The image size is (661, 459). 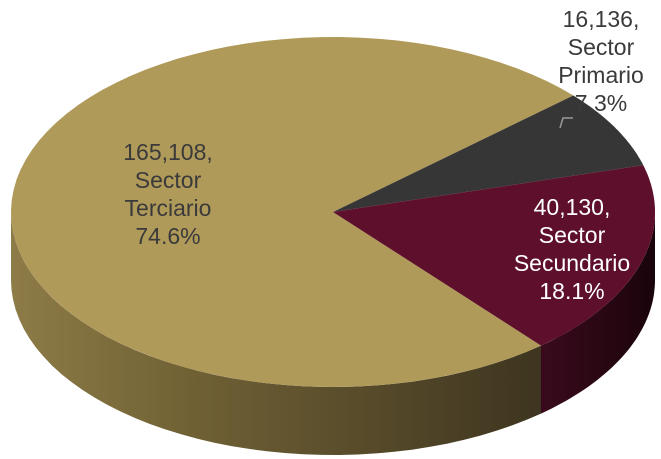 What do you see at coordinates (572, 249) in the screenshot?
I see `label-sector-secundario: 40,130, Sector Secundario 18.1%` at bounding box center [572, 249].